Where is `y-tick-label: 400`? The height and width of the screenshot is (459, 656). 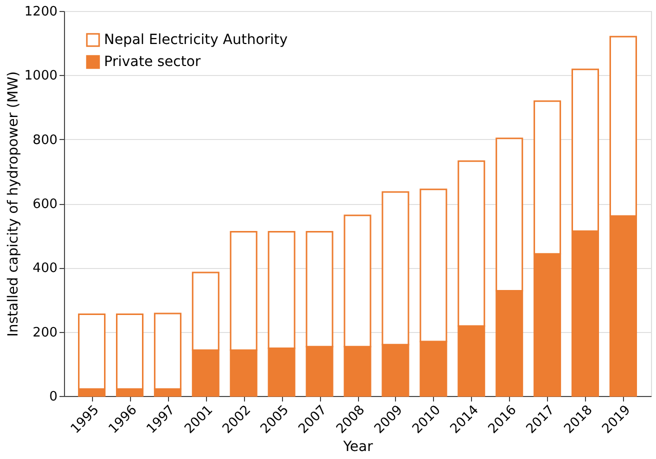
y-tick-label: 400 is located at coordinates (45, 268).